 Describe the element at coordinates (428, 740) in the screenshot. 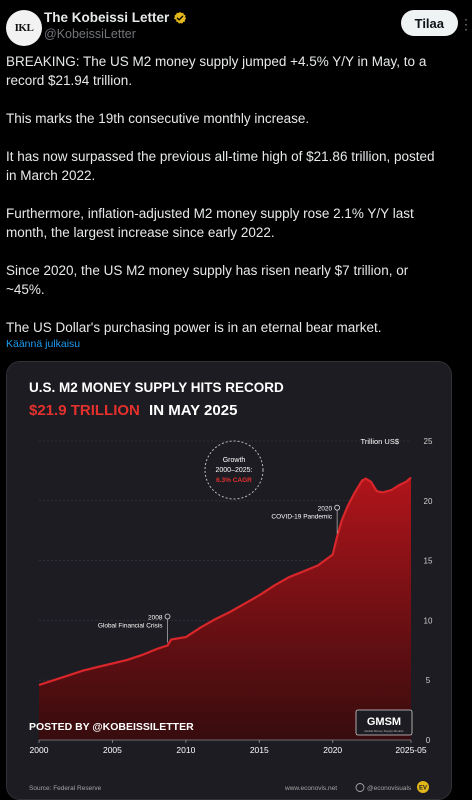

I see `y-tick-label: 0` at that location.